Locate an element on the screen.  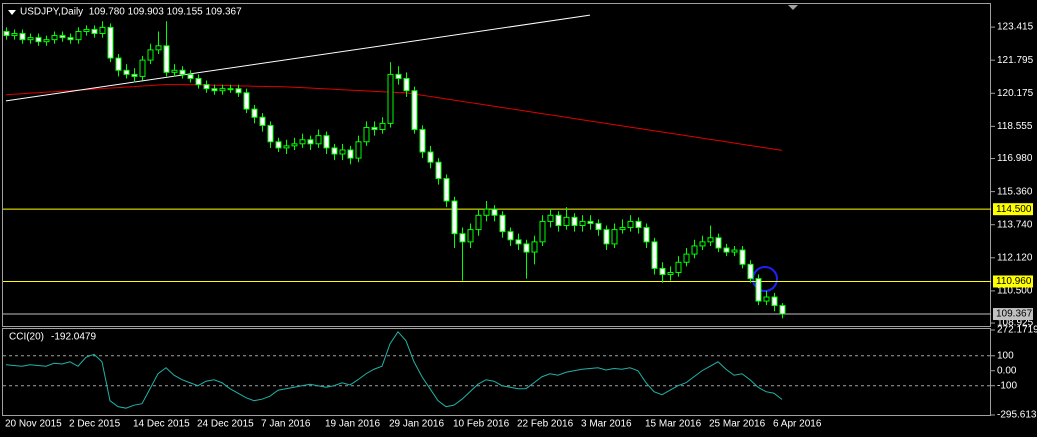
menu-arrow is located at coordinates (12, 12).